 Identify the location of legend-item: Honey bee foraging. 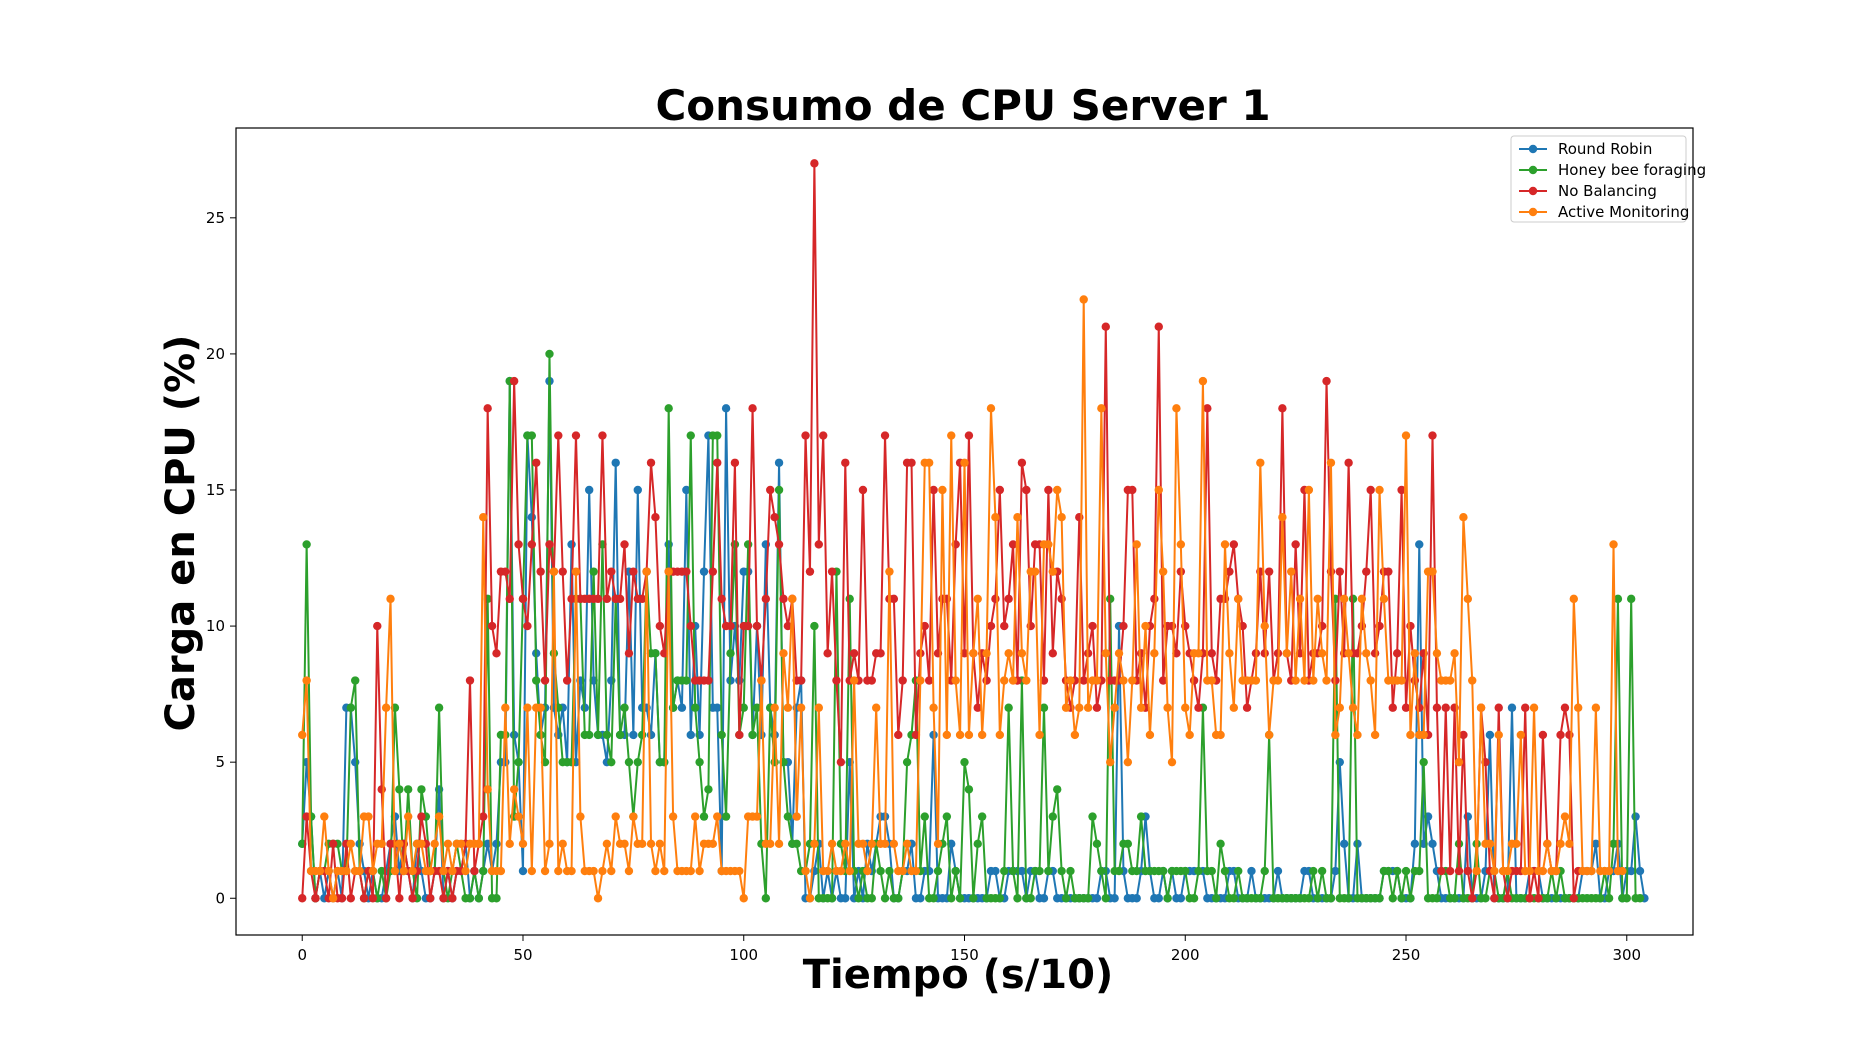
(1612, 170).